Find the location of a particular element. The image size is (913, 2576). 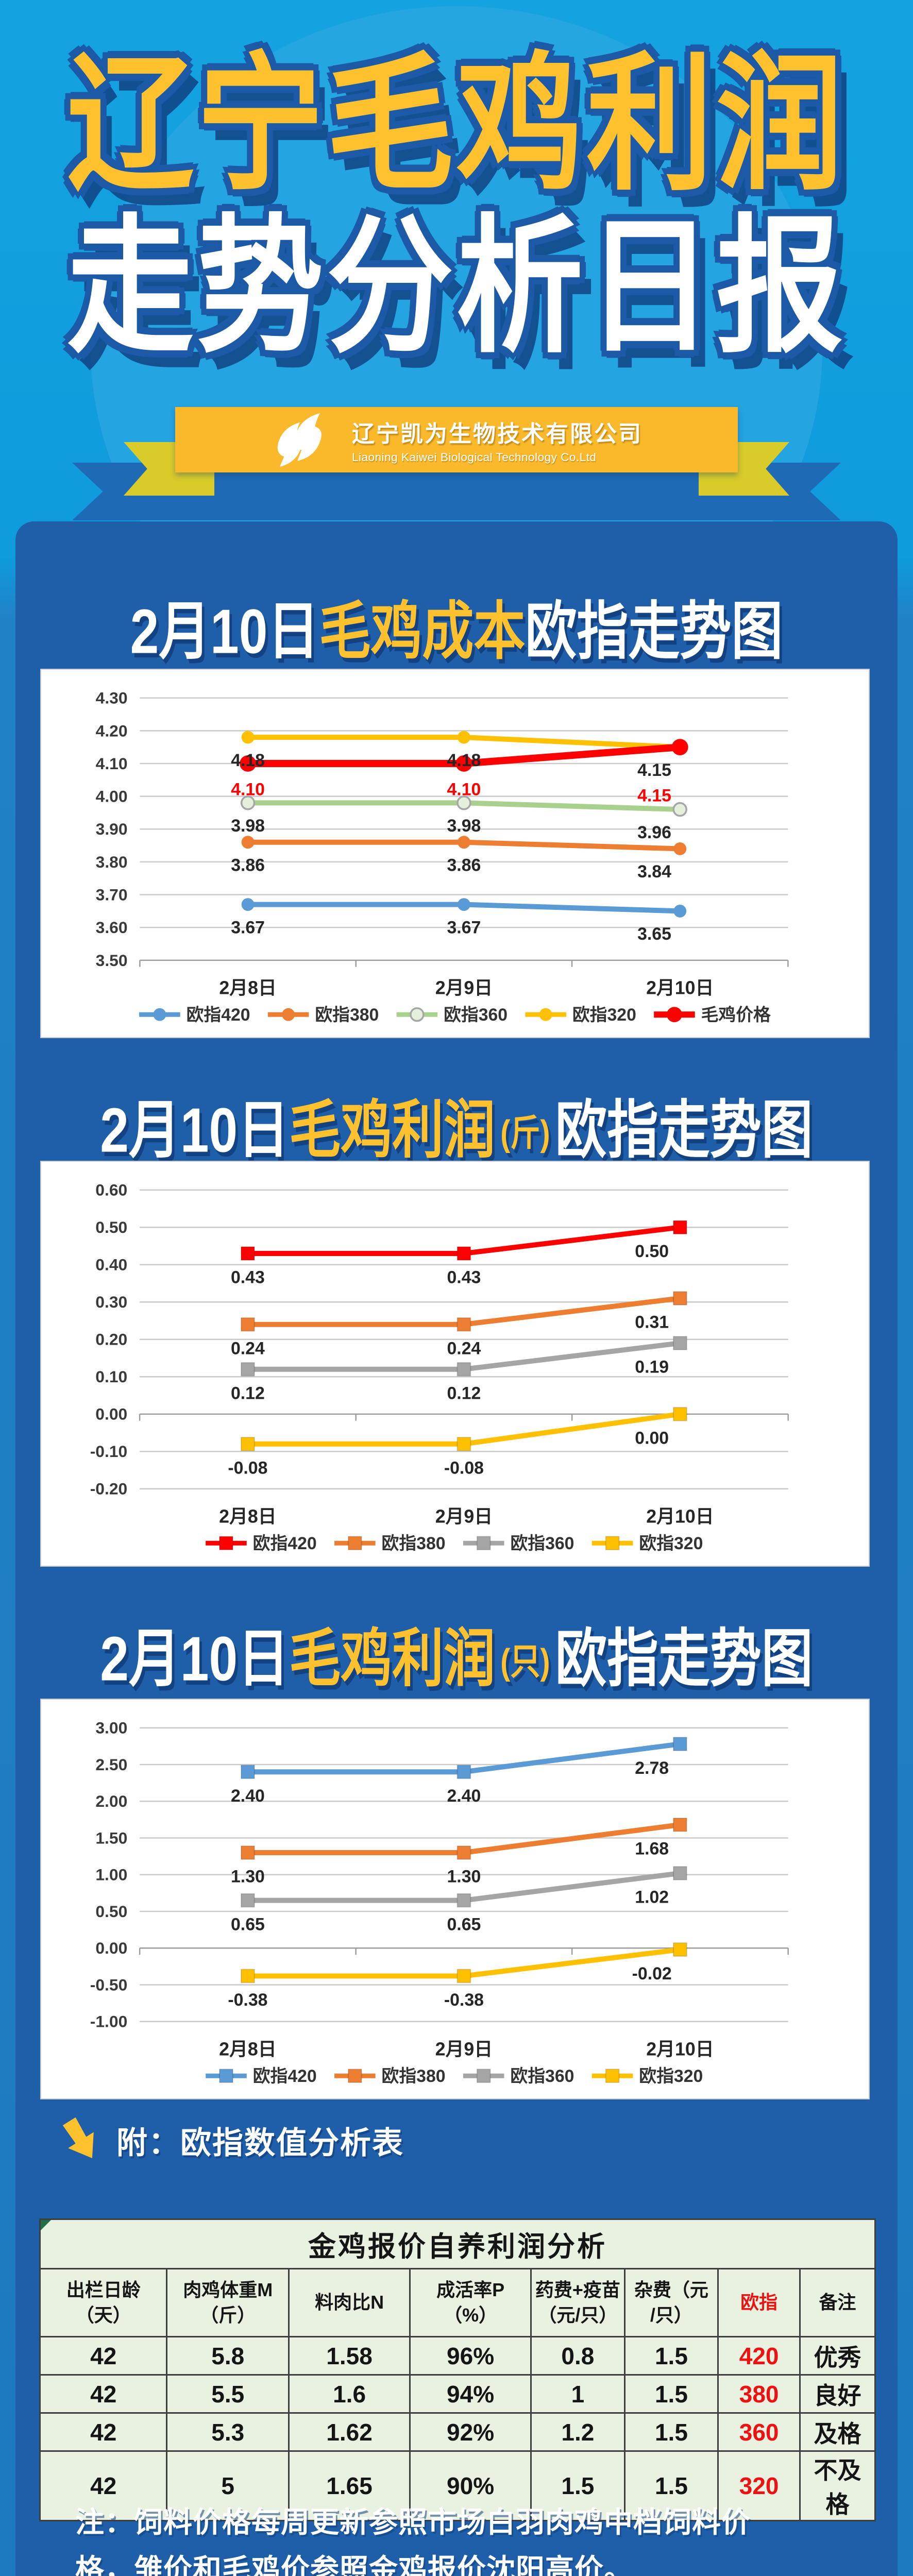

table-cell: 0.8 is located at coordinates (577, 2356).